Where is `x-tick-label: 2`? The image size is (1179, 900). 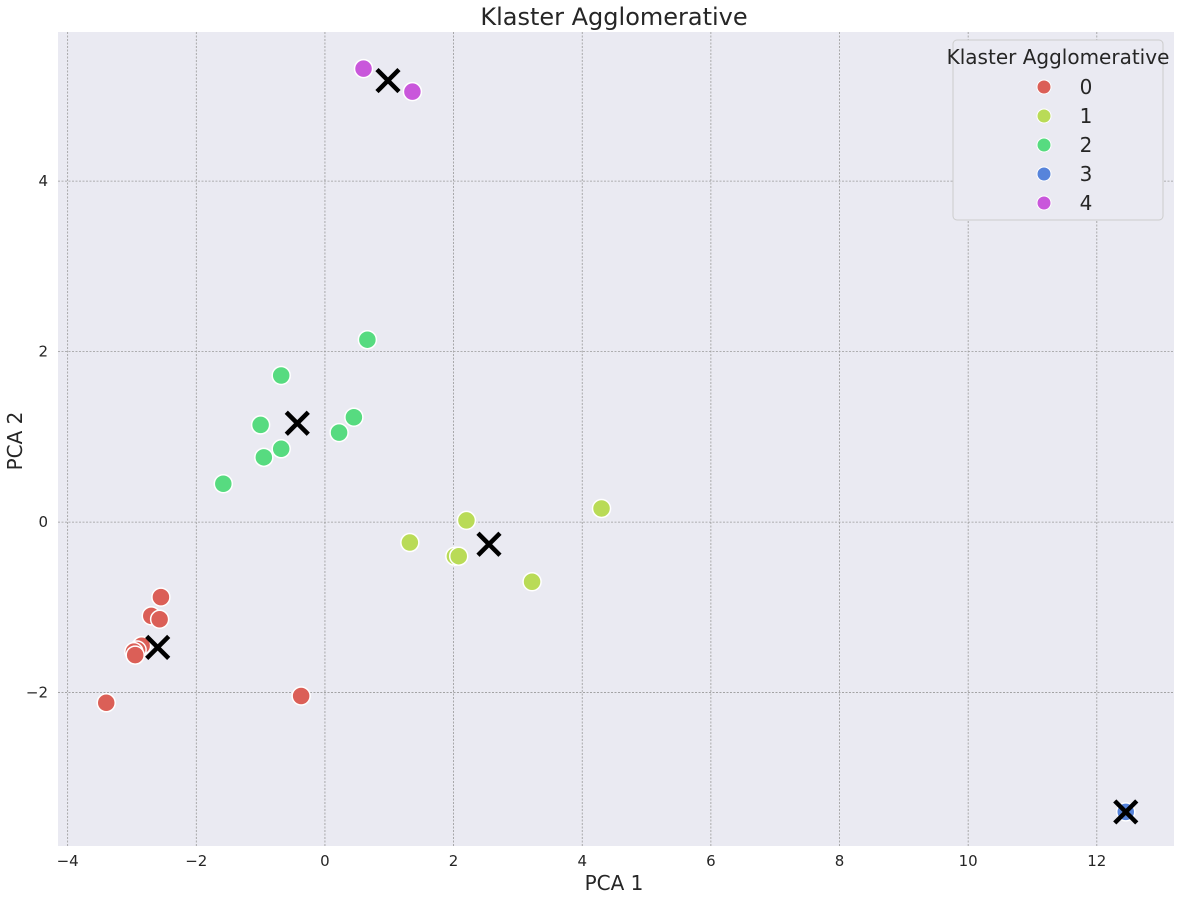 x-tick-label: 2 is located at coordinates (454, 861).